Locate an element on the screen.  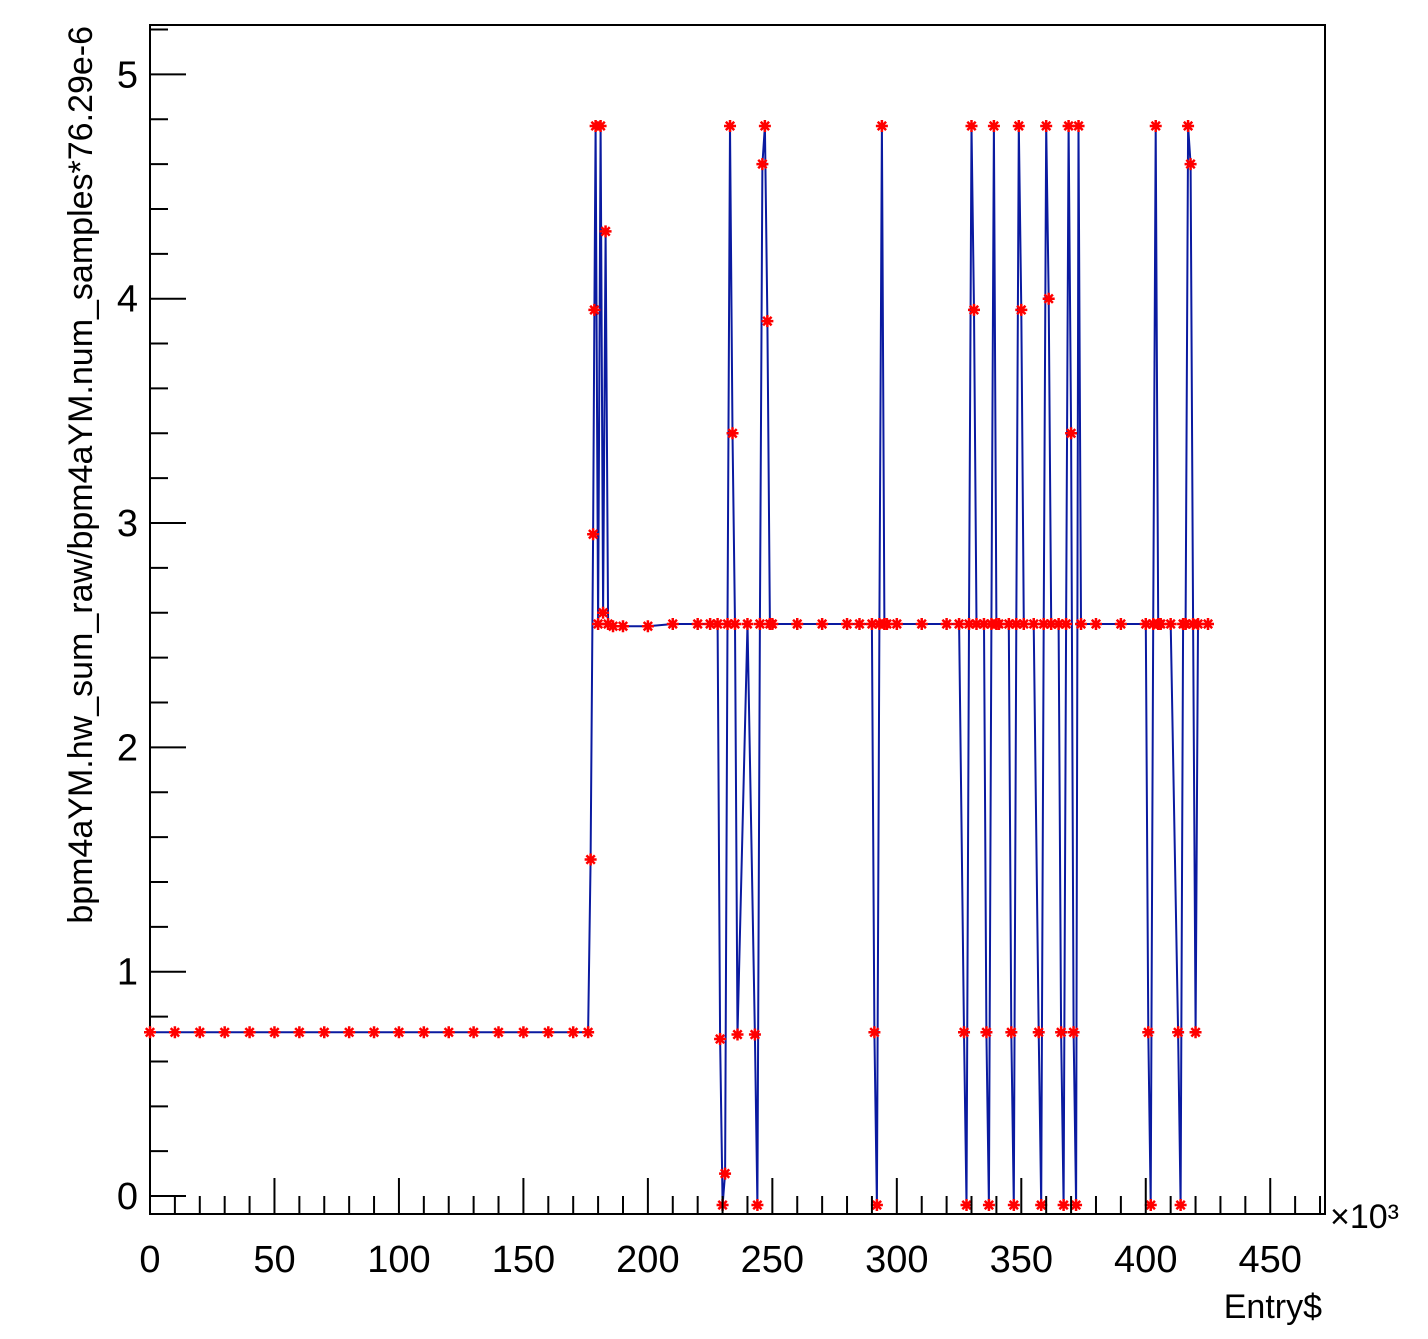
y-tick-label: 3 is located at coordinates (127, 524).